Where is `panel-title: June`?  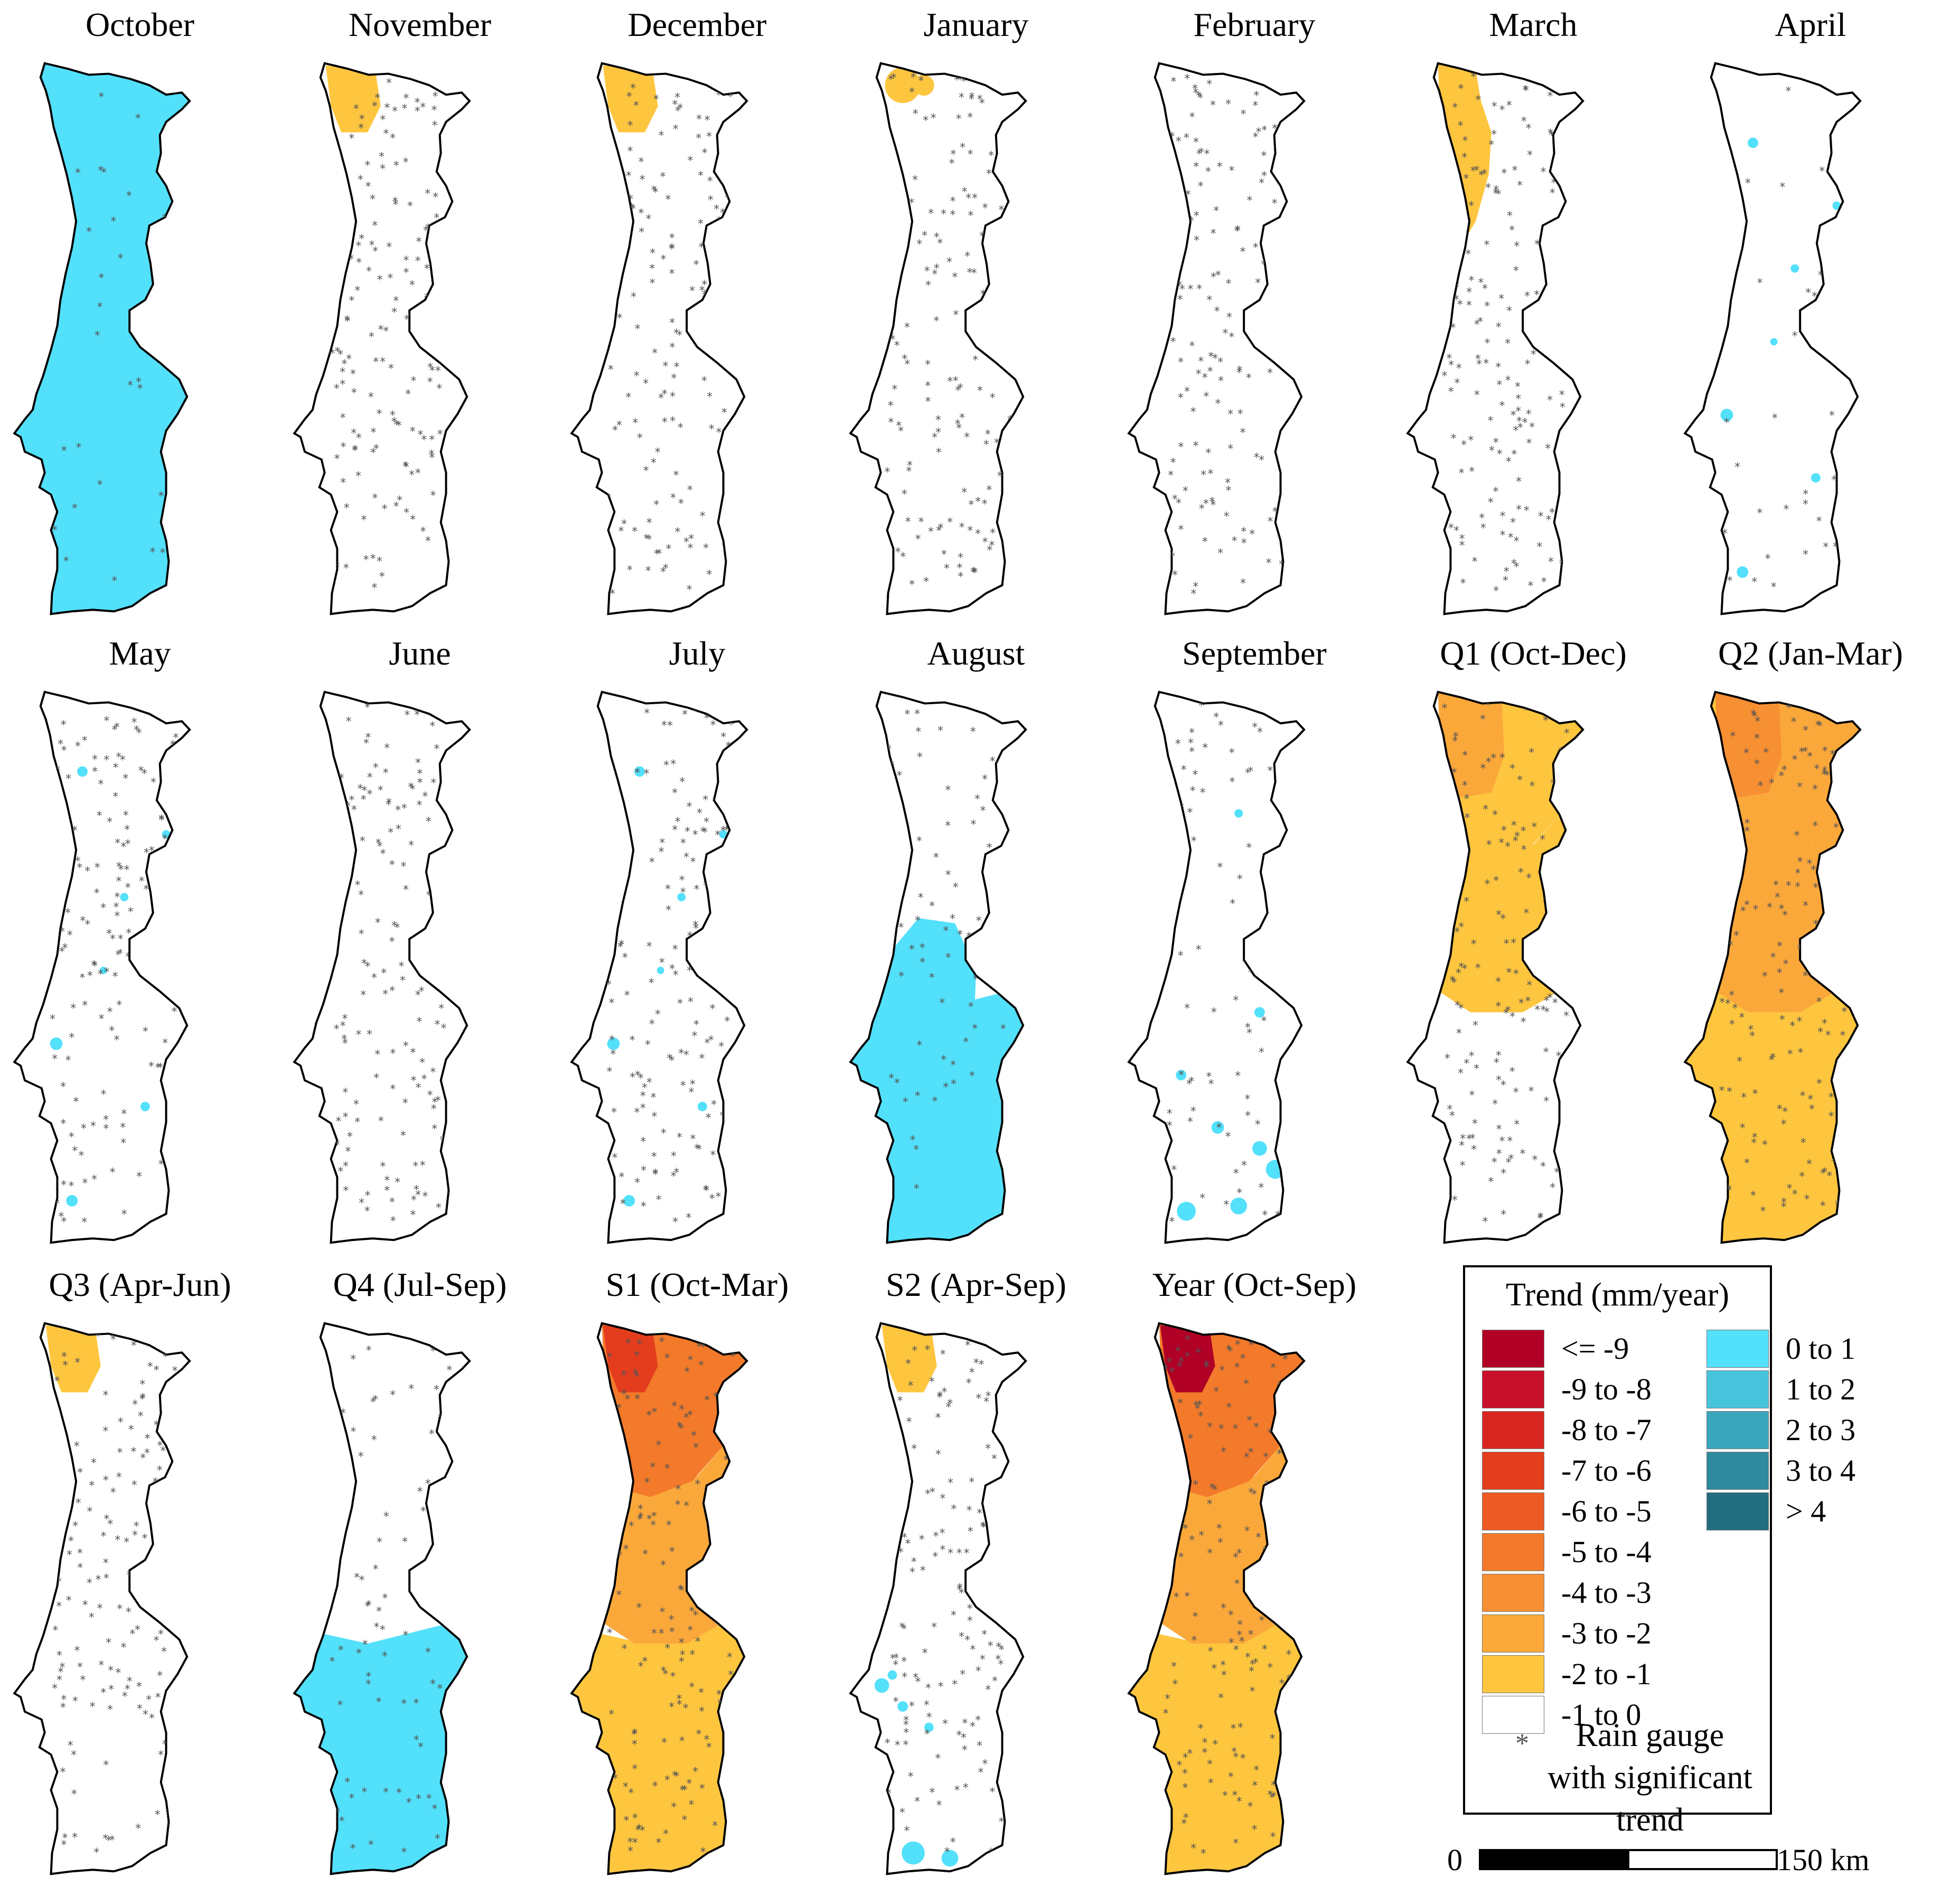
panel-title: June is located at coordinates (420, 653).